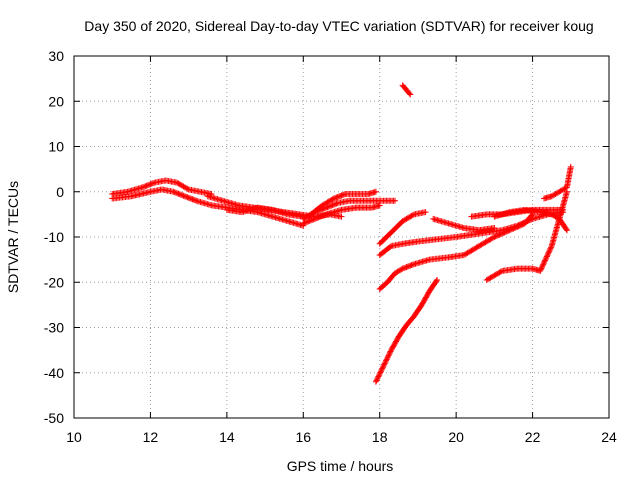  I want to click on y-tick-label: -50, so click(54, 418).